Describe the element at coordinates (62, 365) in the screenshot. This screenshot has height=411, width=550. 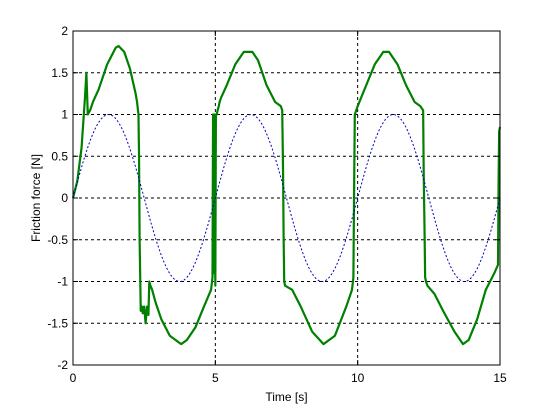
I see `y-tick-label: -2` at that location.